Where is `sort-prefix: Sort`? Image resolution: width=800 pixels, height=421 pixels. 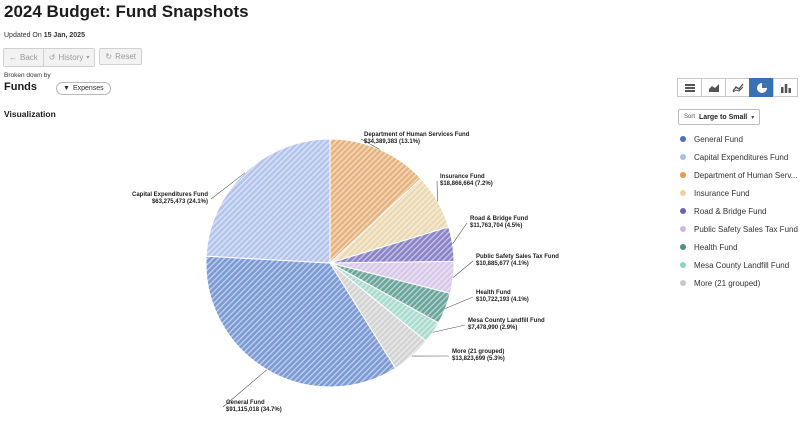 sort-prefix: Sort is located at coordinates (690, 117).